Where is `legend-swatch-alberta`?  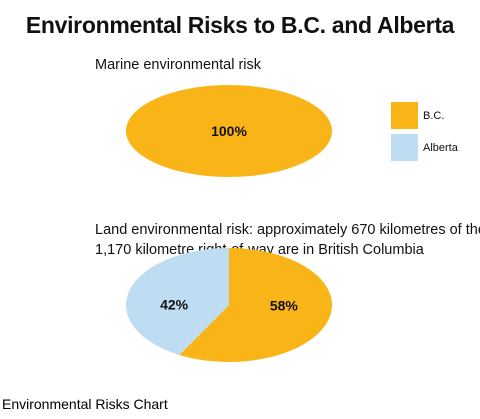
legend-swatch-alberta is located at coordinates (404, 147).